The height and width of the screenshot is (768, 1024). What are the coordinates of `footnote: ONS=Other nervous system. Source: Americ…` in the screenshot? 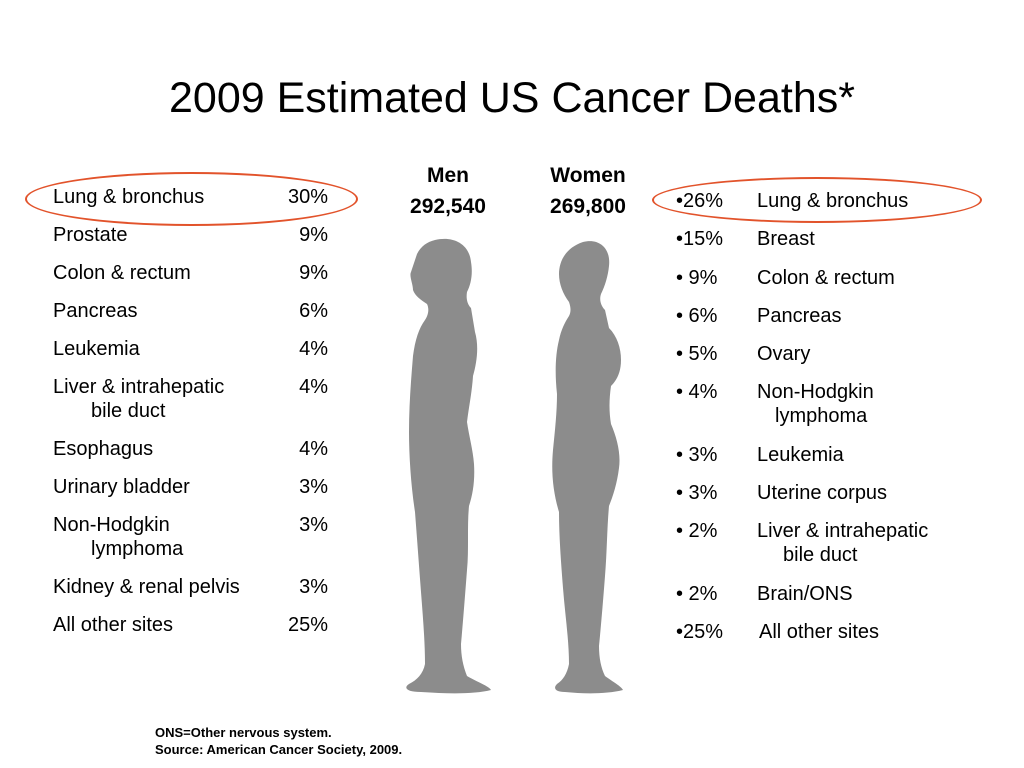 It's located at (278, 741).